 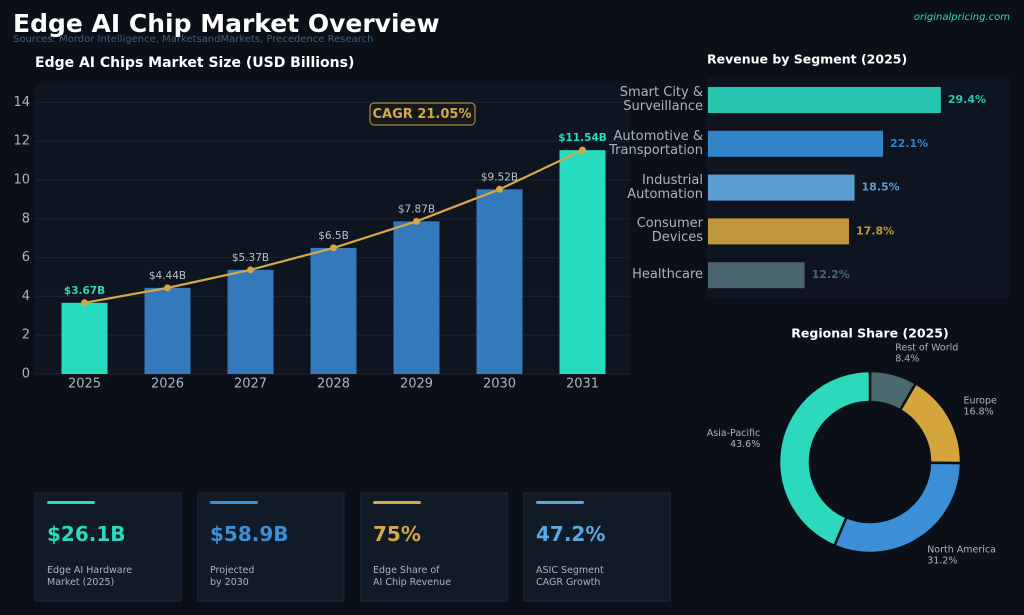 What do you see at coordinates (582, 384) in the screenshot?
I see `x-tick-label: 2031` at bounding box center [582, 384].